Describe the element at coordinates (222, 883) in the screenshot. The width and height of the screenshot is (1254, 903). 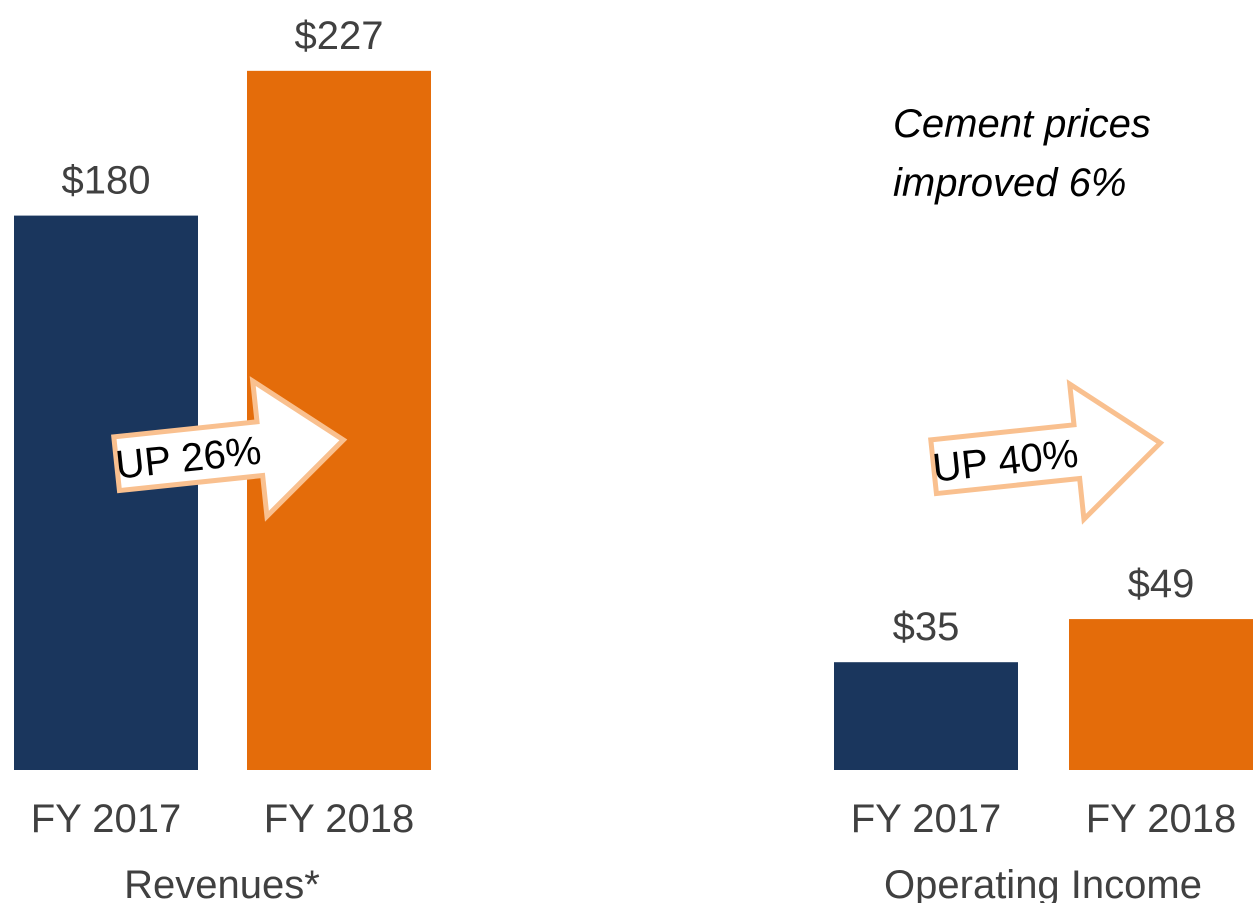
I see `x-axis-label: Revenues*` at that location.